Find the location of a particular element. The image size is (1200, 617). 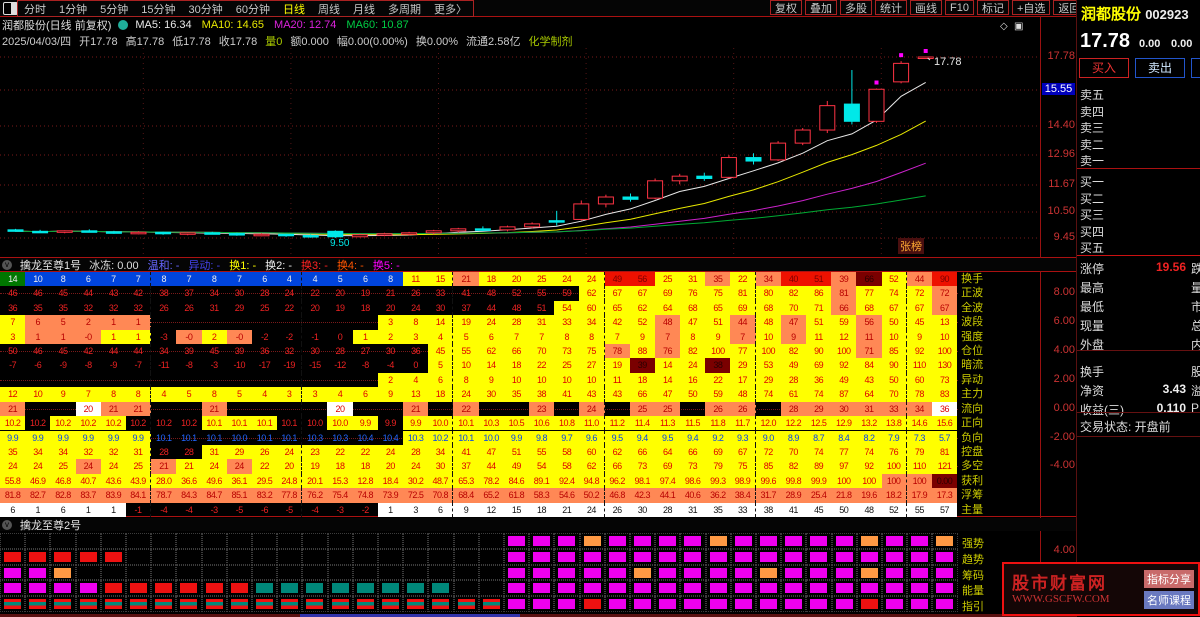

period-tab-分时: 分时 is located at coordinates (35, 9).